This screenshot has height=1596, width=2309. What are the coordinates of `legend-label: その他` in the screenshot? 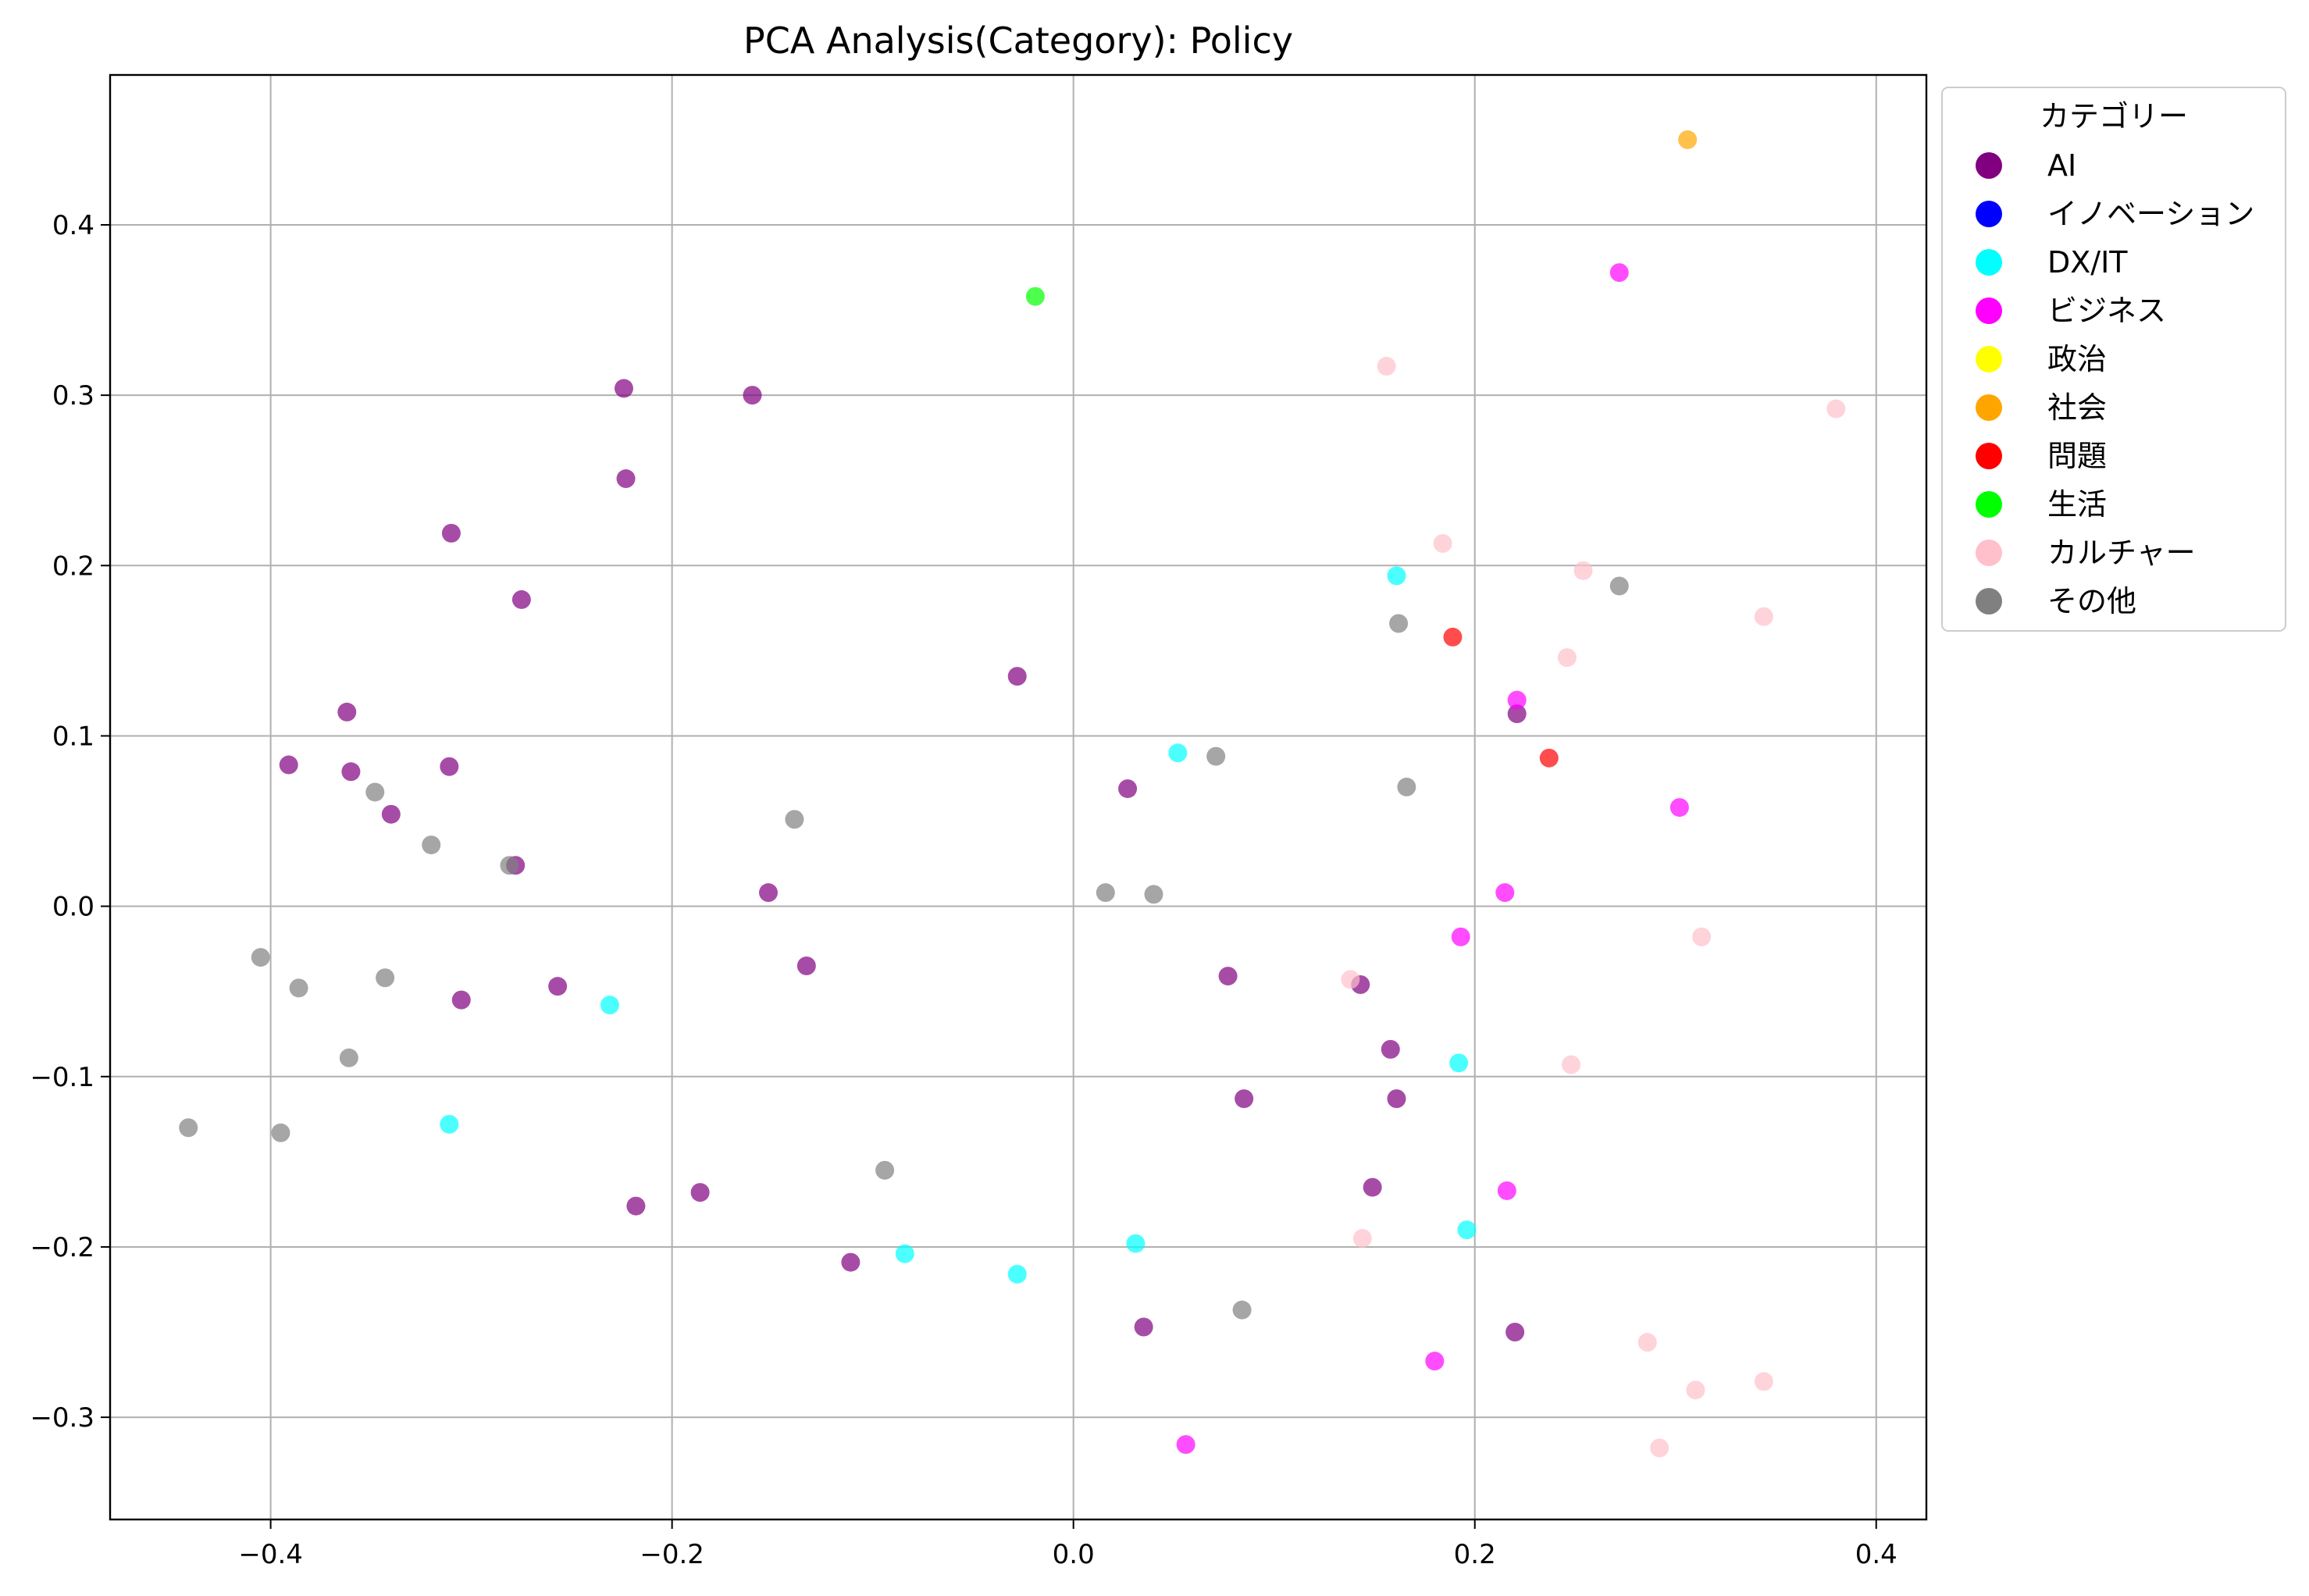 It's located at (2091, 601).